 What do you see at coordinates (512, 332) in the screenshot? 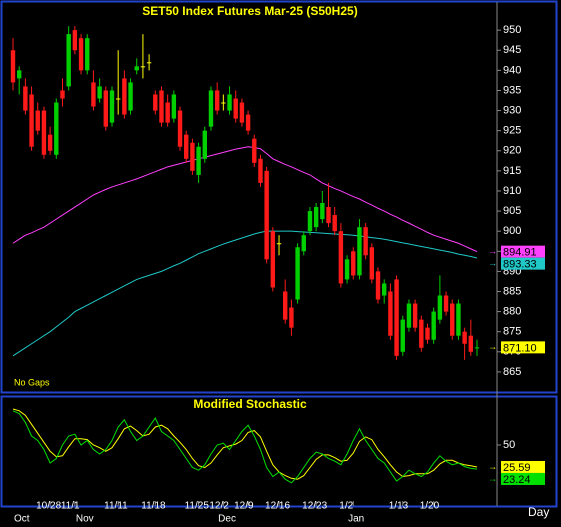
I see `y-tick-label: 875` at bounding box center [512, 332].